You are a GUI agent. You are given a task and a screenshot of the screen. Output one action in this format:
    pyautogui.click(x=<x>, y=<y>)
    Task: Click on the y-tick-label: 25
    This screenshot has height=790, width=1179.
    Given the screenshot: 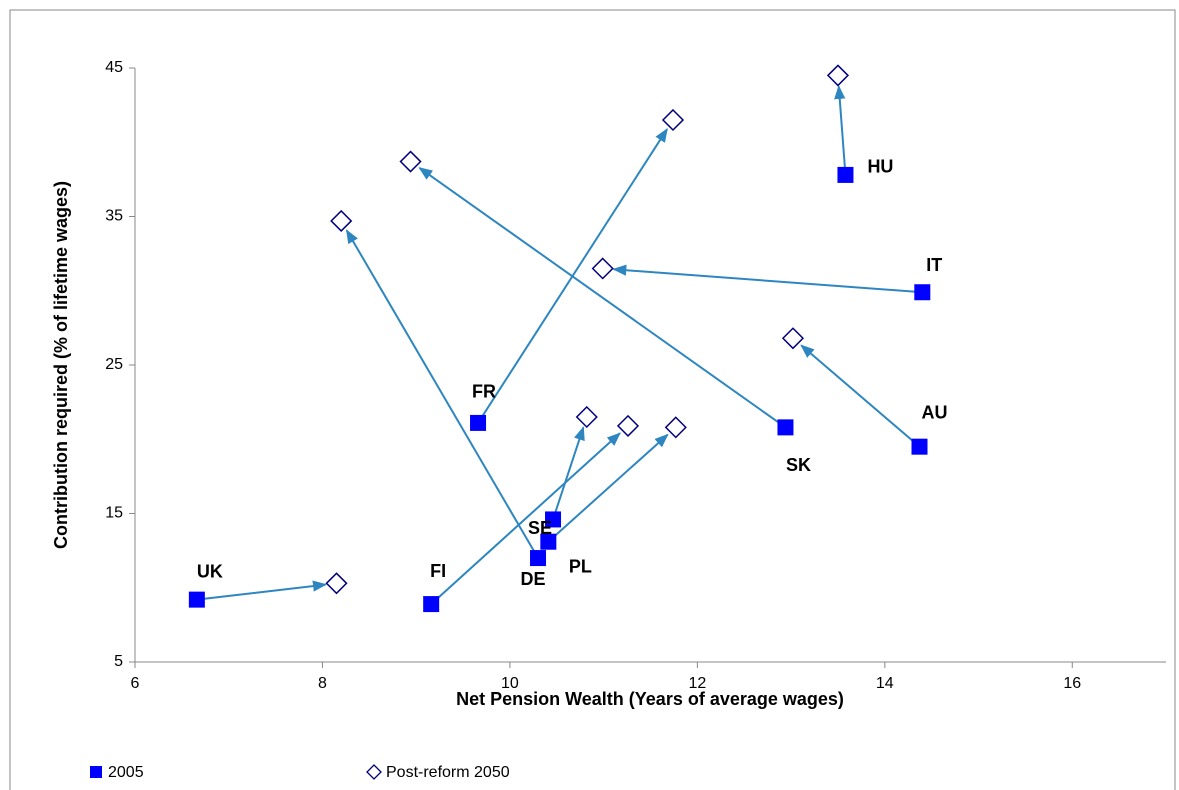 What is the action you would take?
    pyautogui.click(x=114, y=364)
    